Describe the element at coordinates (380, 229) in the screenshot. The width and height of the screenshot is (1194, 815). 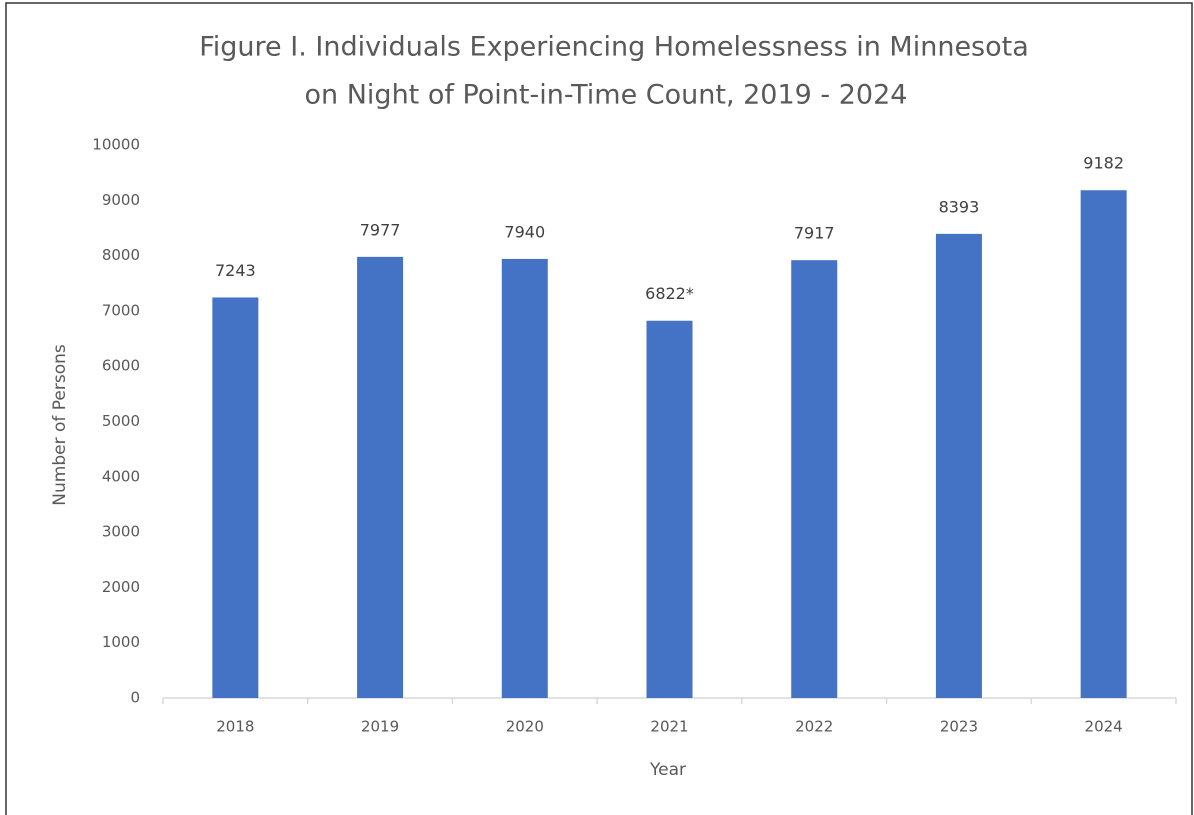
I see `data-label: 7977` at that location.